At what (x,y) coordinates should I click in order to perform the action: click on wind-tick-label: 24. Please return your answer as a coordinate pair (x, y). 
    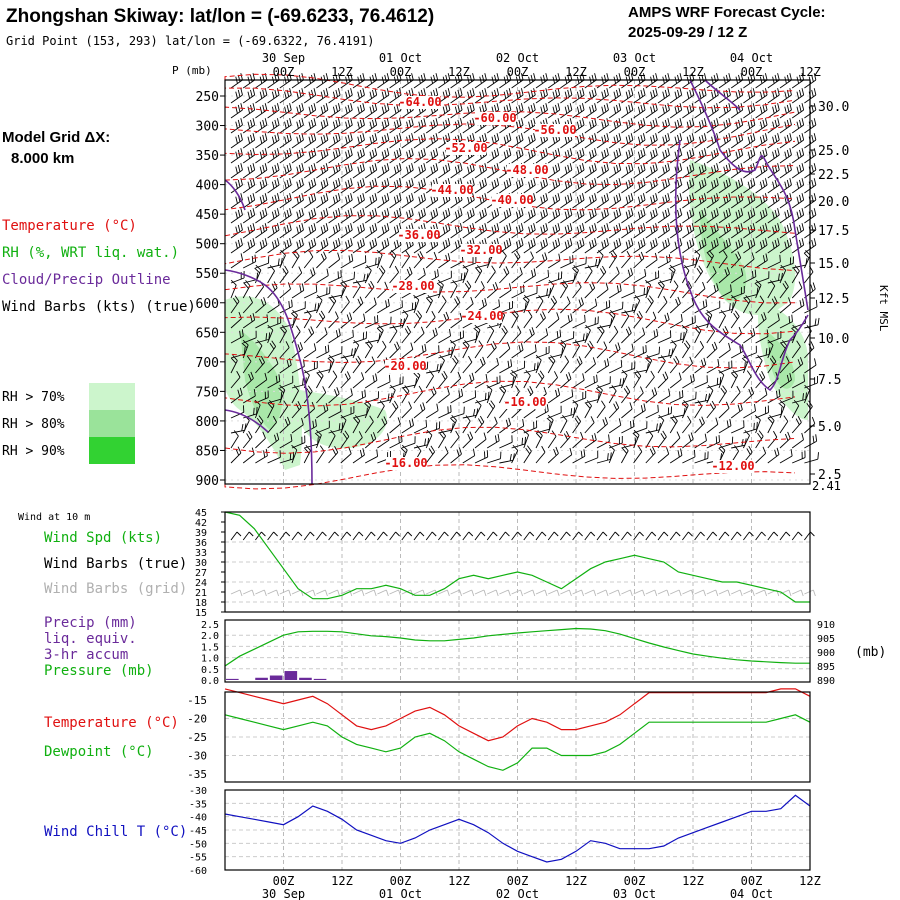
    Looking at the image, I should click on (201, 583).